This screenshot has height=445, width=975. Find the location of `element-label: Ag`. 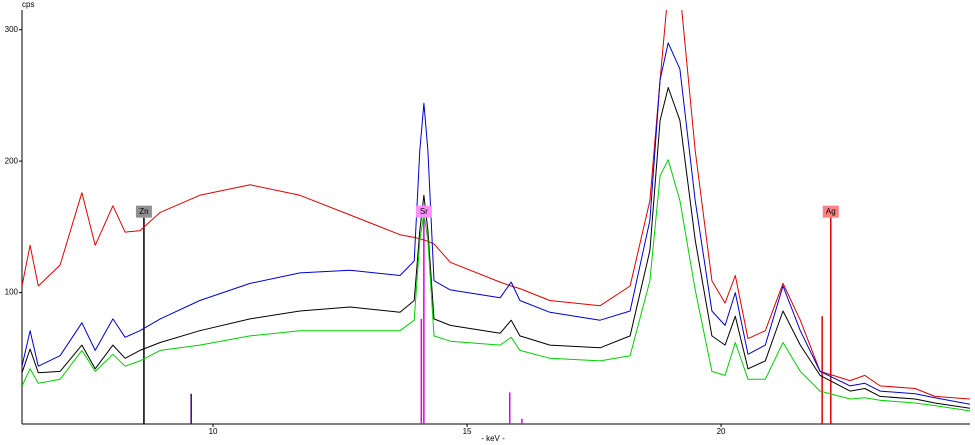

element-label: Ag is located at coordinates (831, 211).